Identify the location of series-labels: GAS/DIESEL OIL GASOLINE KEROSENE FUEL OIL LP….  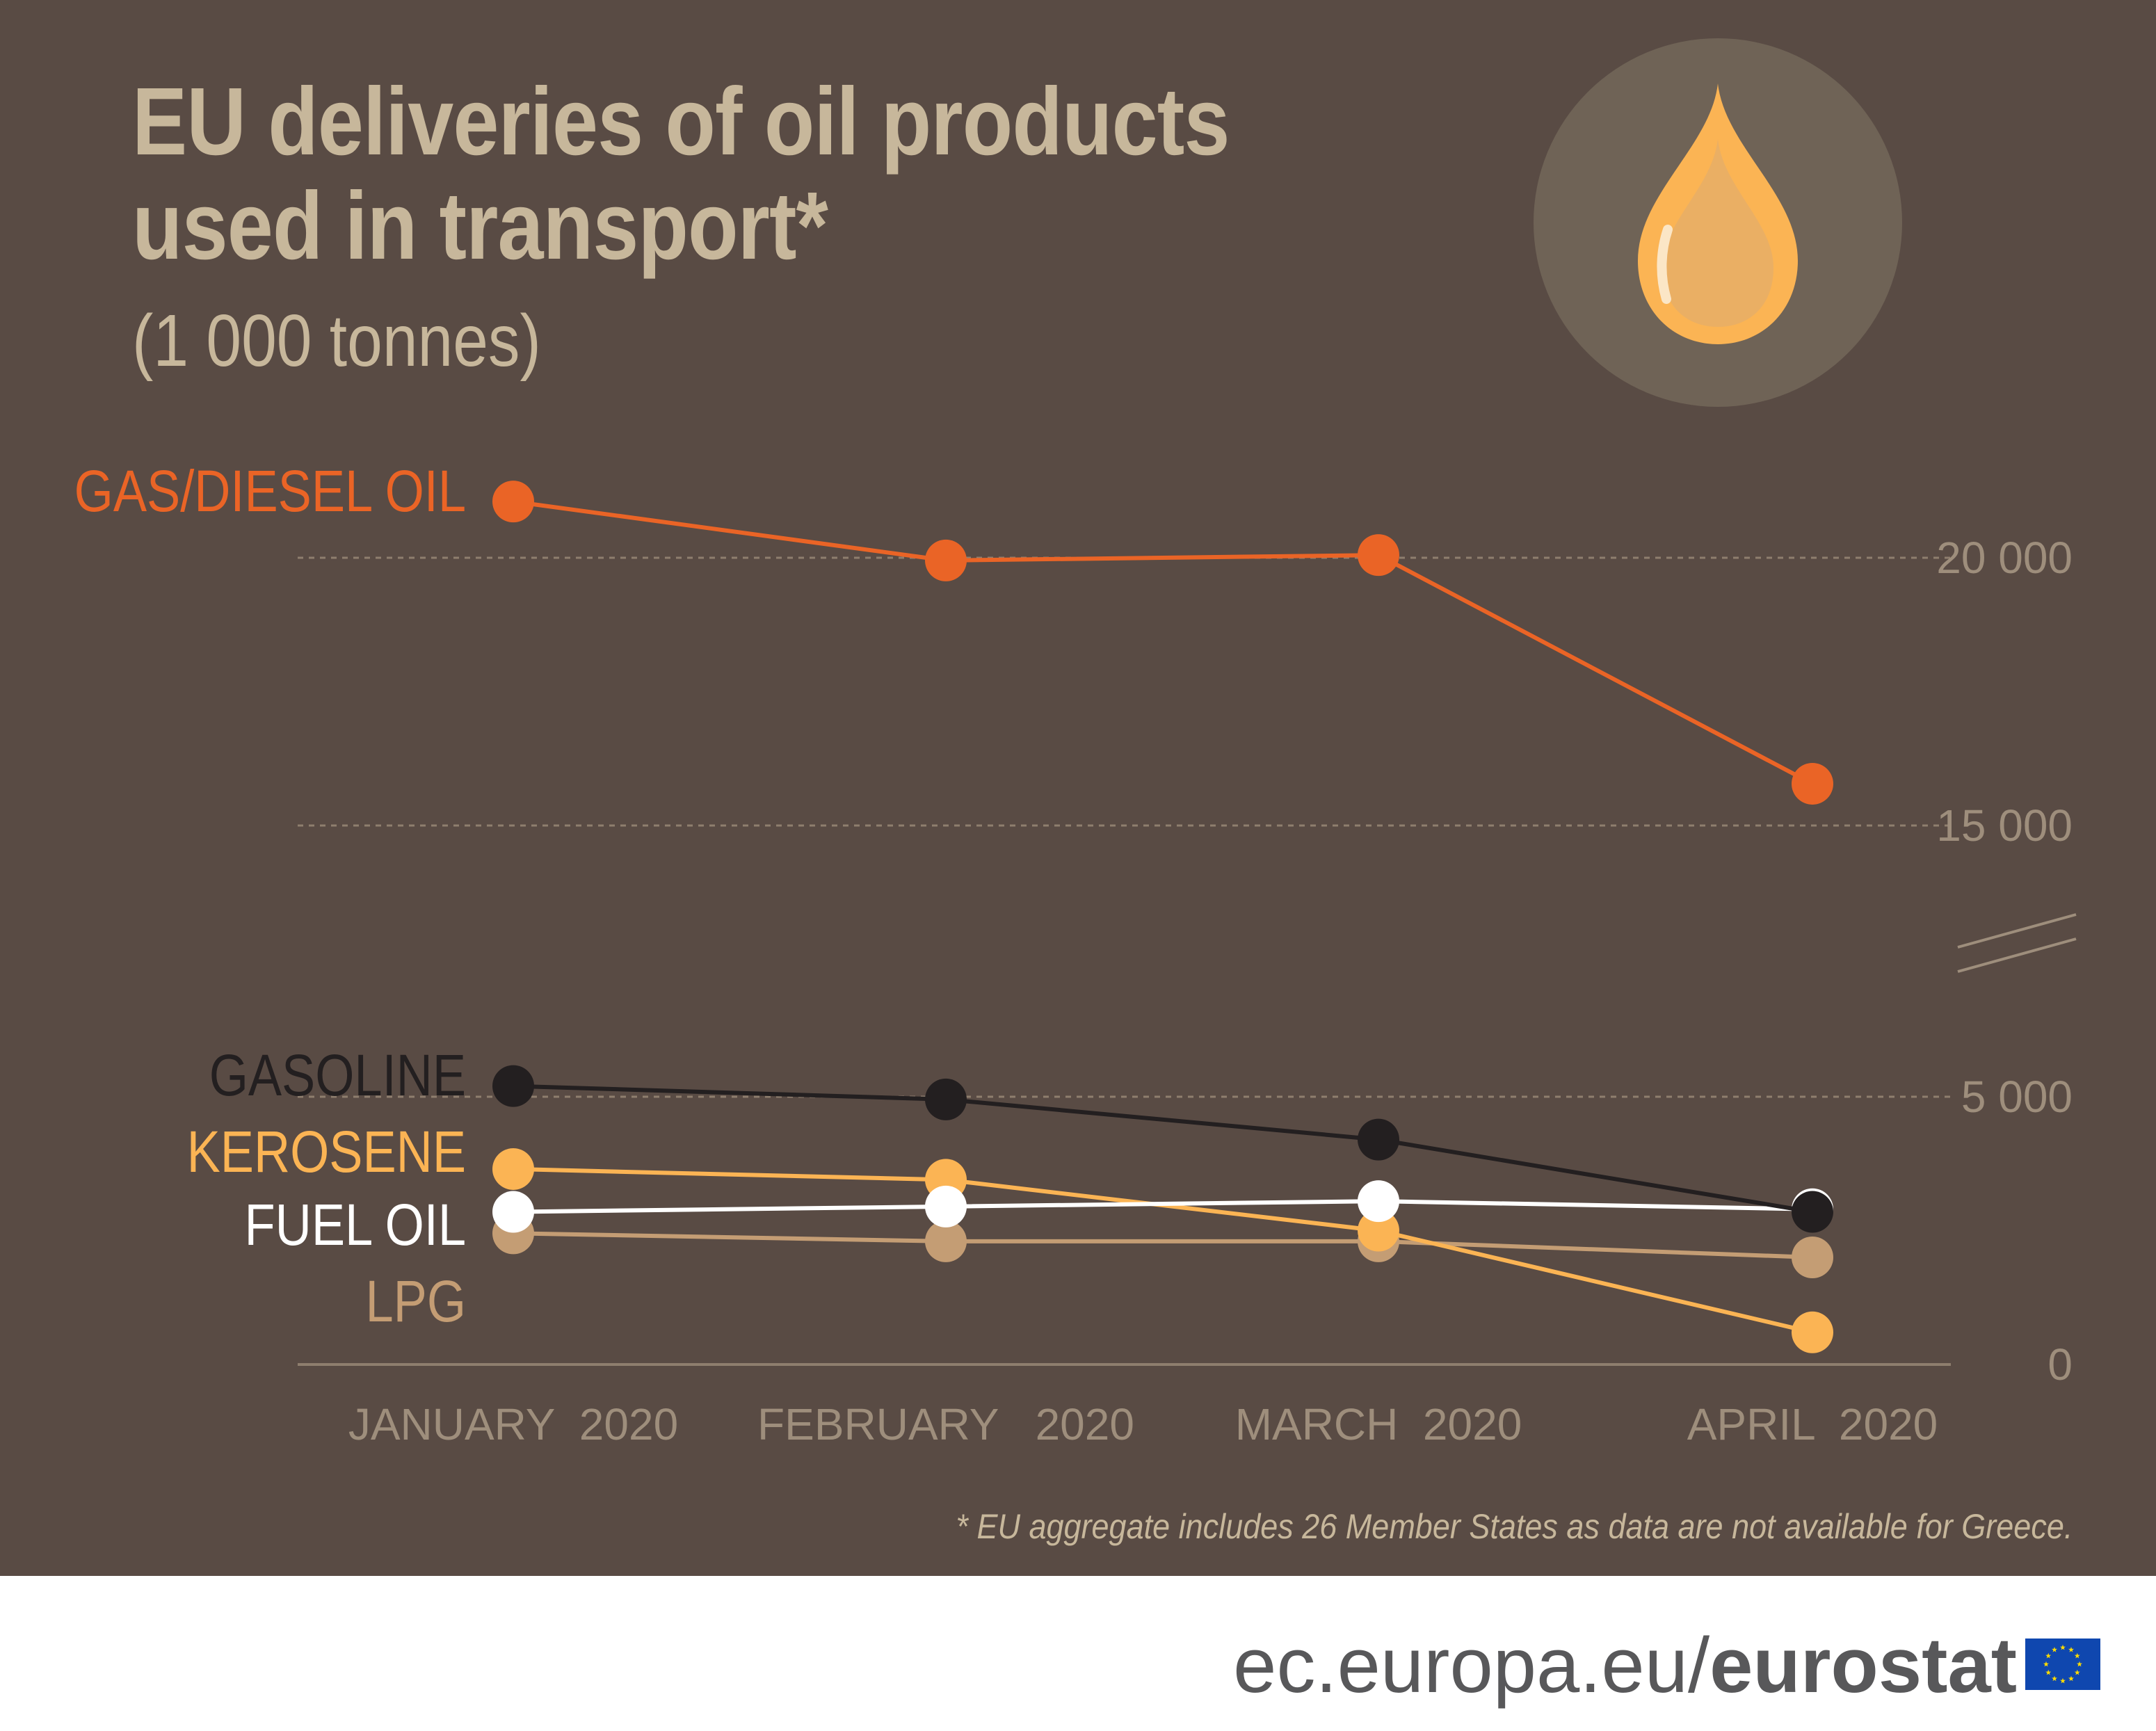
(270, 896).